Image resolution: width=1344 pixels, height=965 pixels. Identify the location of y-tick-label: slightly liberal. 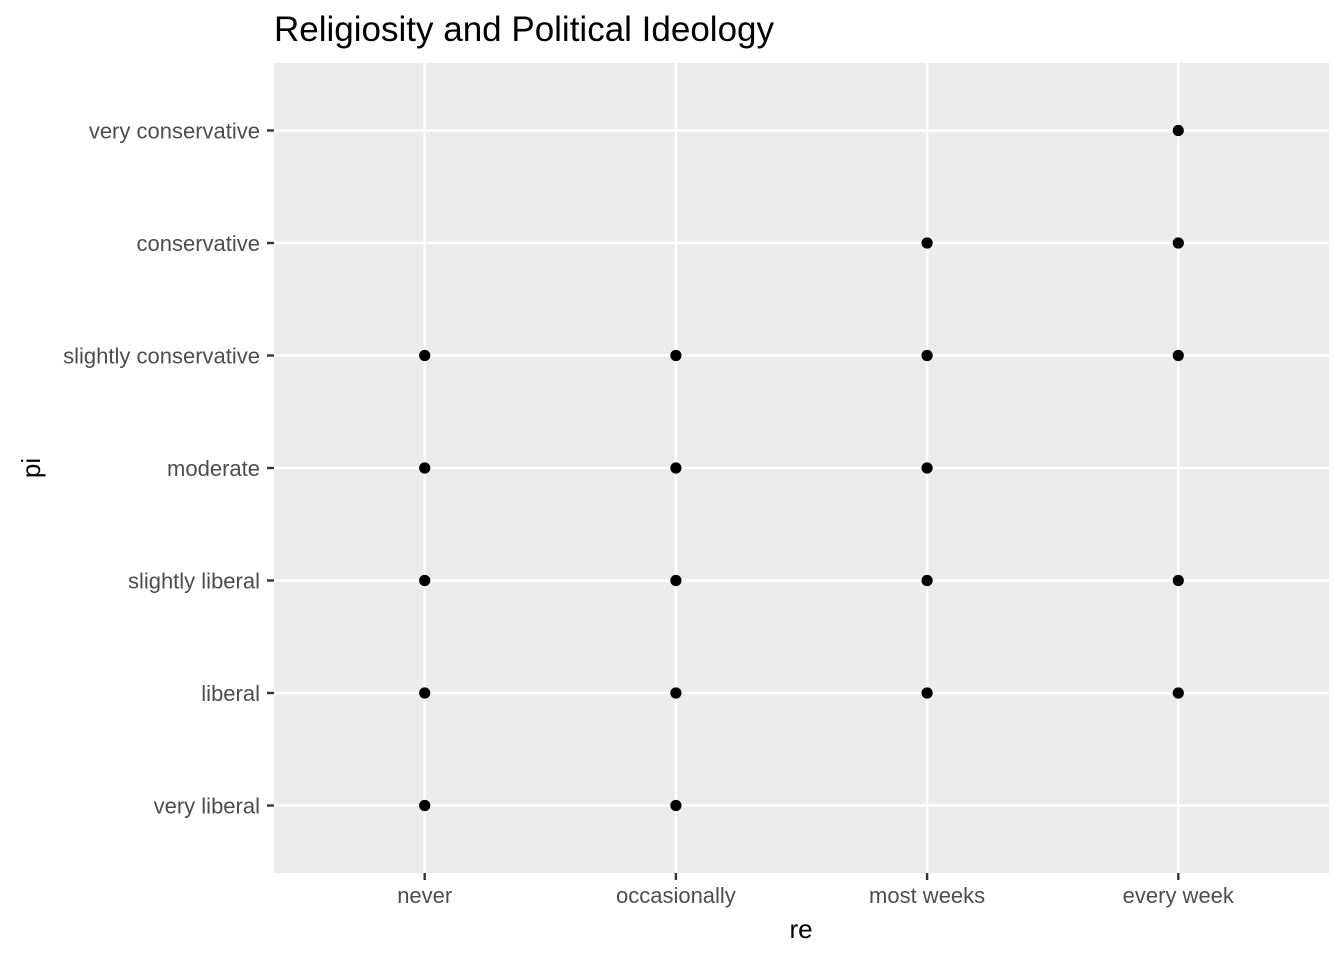
(194, 581).